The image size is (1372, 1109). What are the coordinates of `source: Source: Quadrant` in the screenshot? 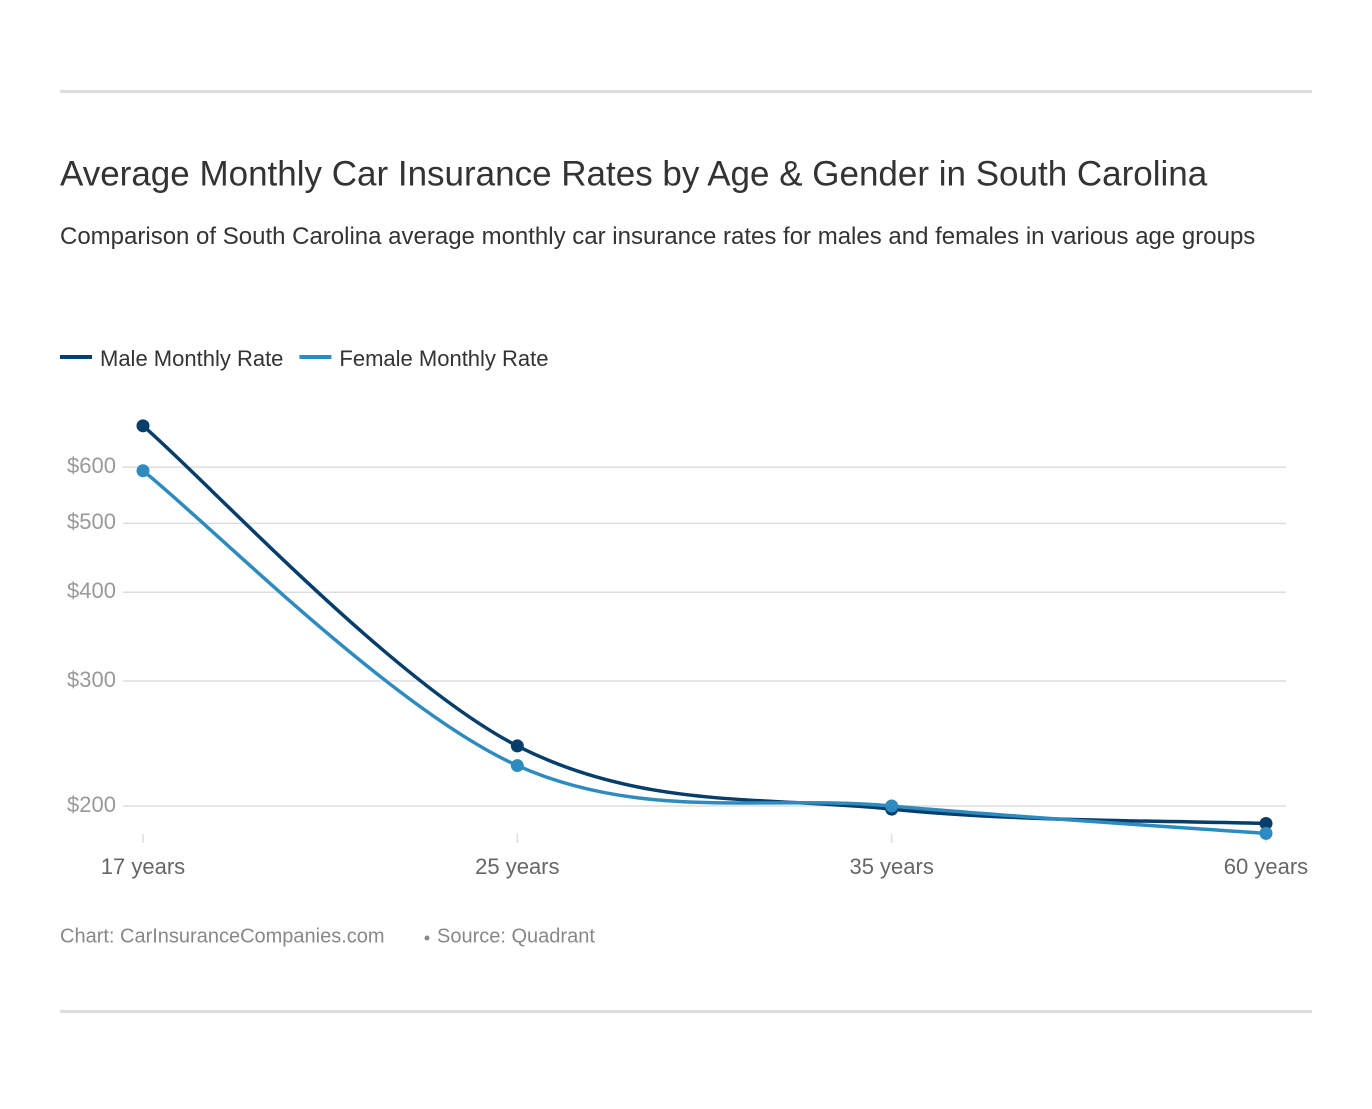 It's located at (516, 936).